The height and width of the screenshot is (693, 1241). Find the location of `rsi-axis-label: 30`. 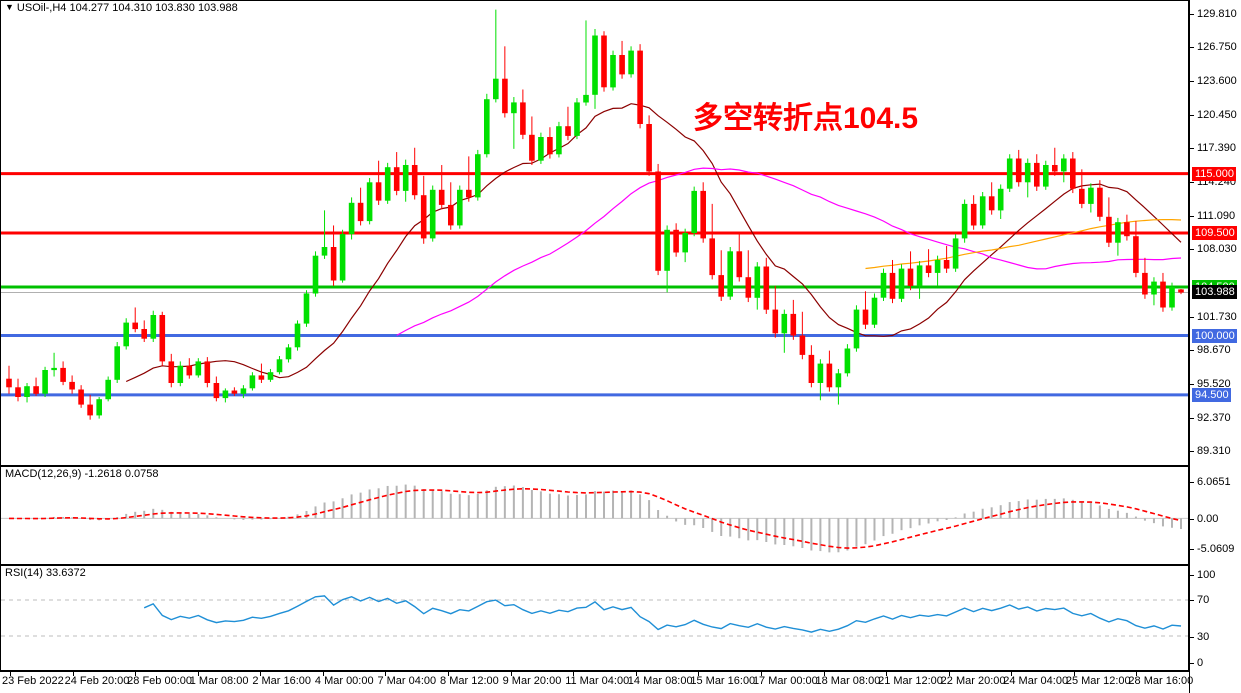

rsi-axis-label: 30 is located at coordinates (1203, 637).